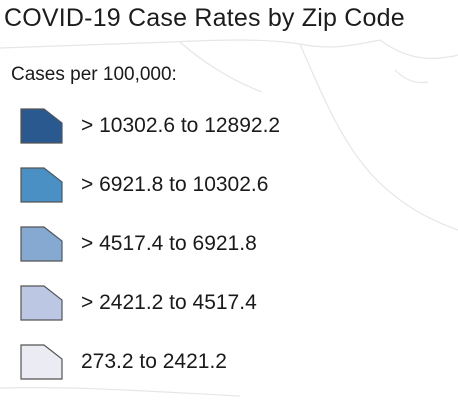 The width and height of the screenshot is (458, 400). What do you see at coordinates (175, 184) in the screenshot?
I see `legend-label-class-4: > 6921.8 to 10302.6` at bounding box center [175, 184].